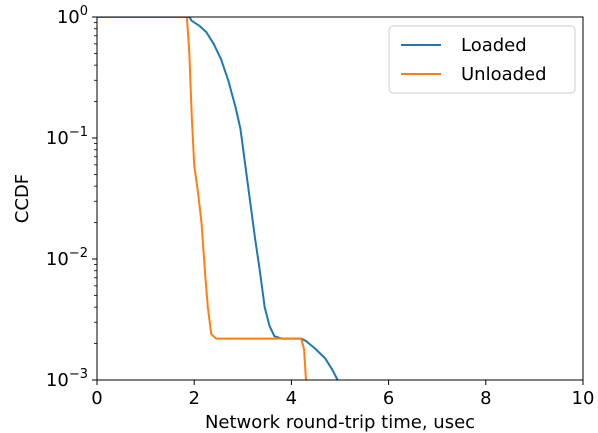  Describe the element at coordinates (96, 398) in the screenshot. I see `x-tick-label: 0` at that location.